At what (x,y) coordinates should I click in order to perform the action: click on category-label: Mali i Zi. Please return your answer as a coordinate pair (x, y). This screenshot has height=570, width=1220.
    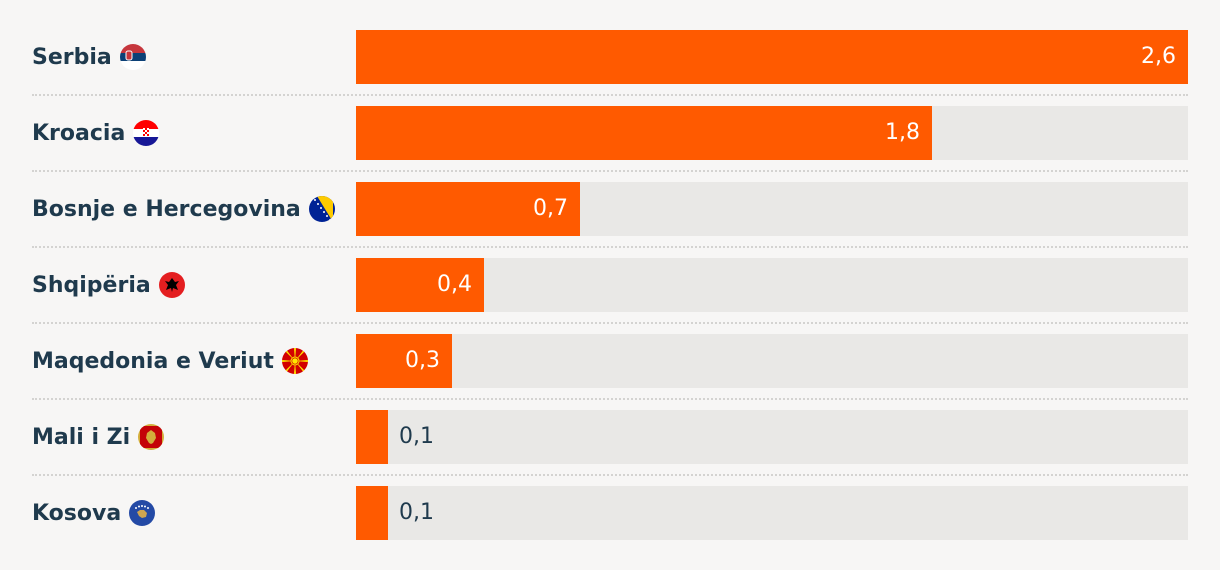
    Looking at the image, I should click on (98, 437).